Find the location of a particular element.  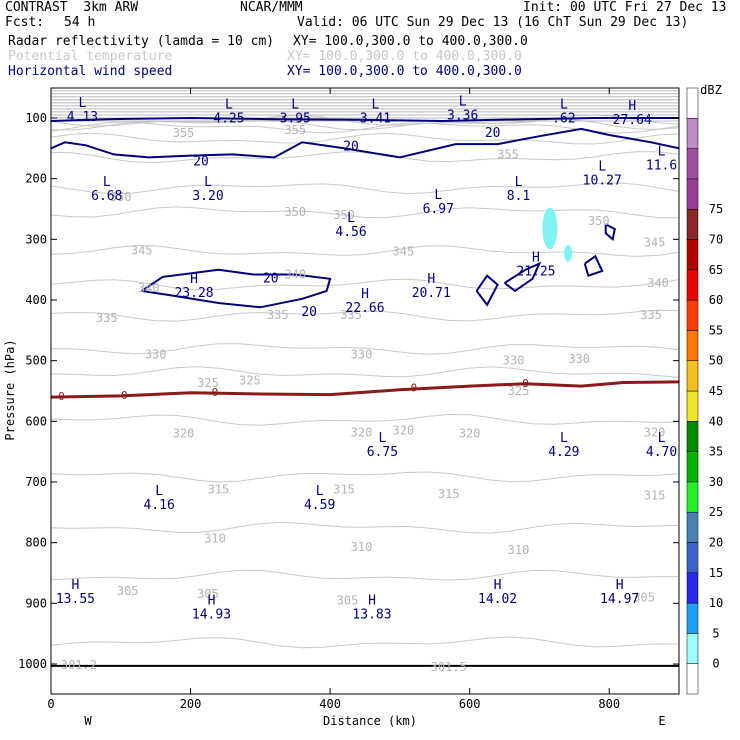

extremum-value: 6.97 is located at coordinates (438, 209).